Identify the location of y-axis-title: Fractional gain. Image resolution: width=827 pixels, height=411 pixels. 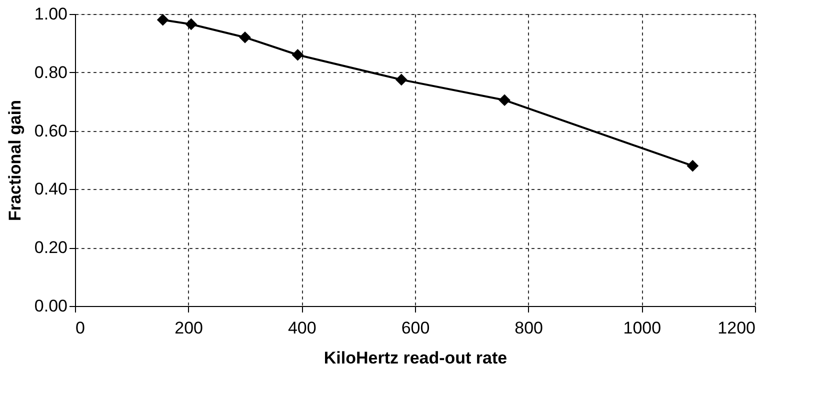
(14, 160).